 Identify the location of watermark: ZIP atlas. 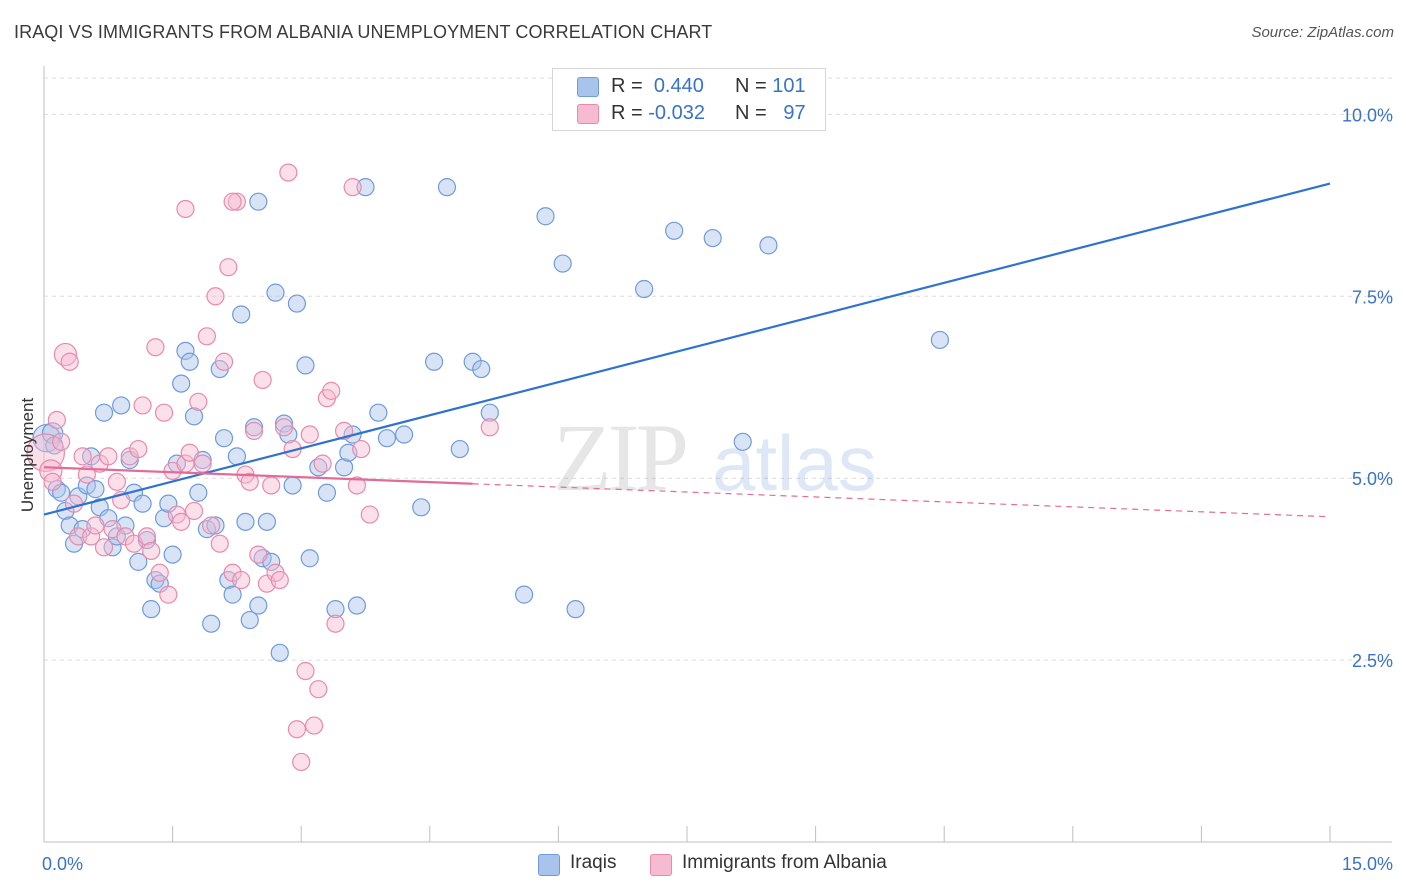
(715, 457).